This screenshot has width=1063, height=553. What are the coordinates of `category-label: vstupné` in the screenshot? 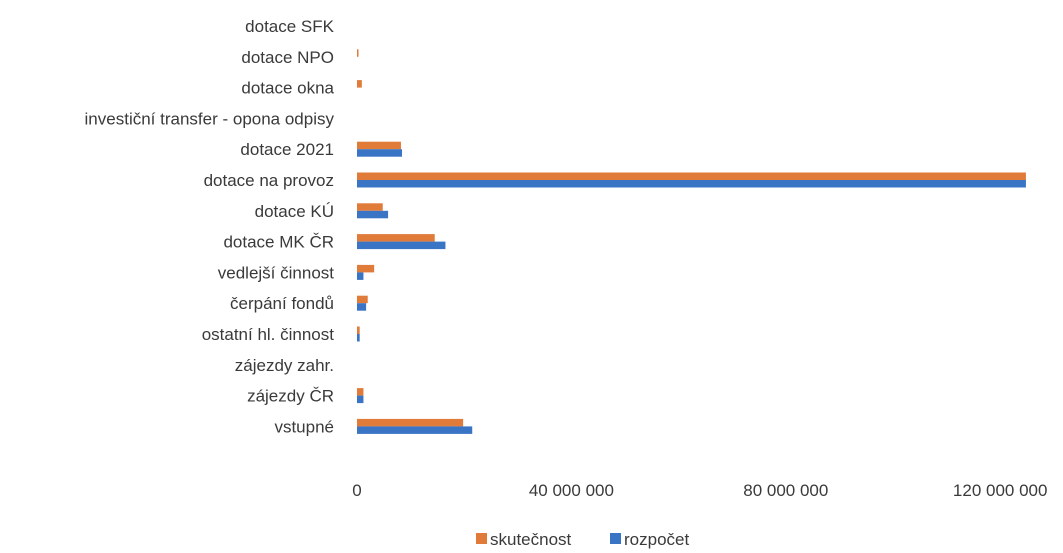 It's located at (304, 426).